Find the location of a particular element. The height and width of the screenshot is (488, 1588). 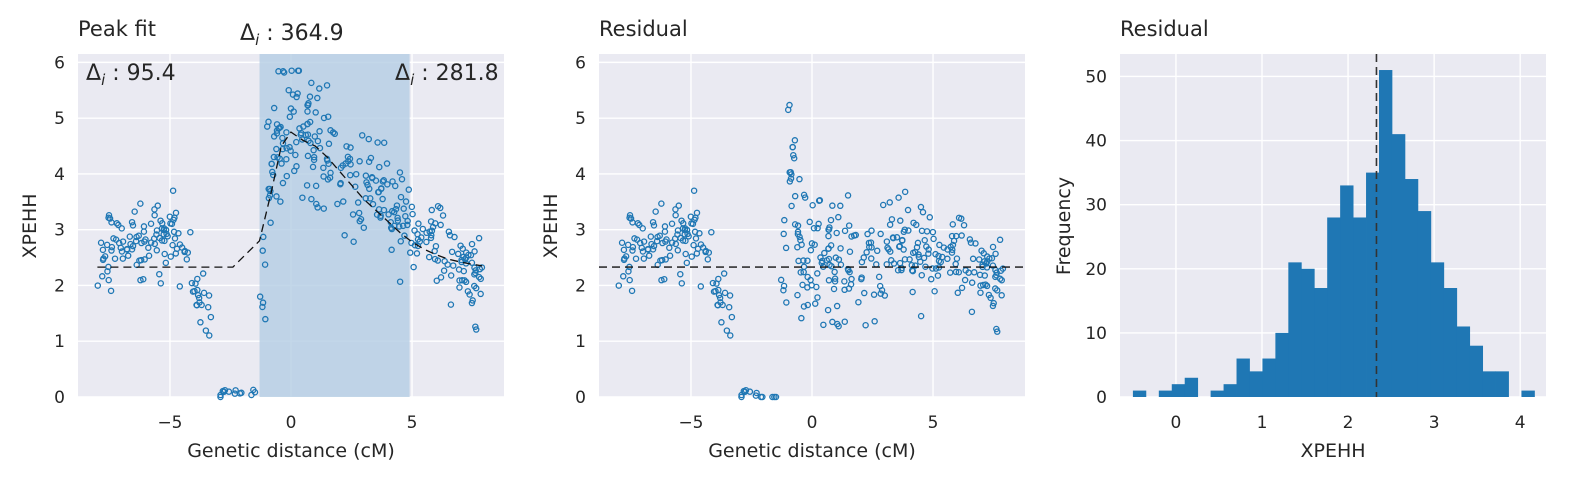

delta-right-annotation: Δi : 281.8 is located at coordinates (447, 75).